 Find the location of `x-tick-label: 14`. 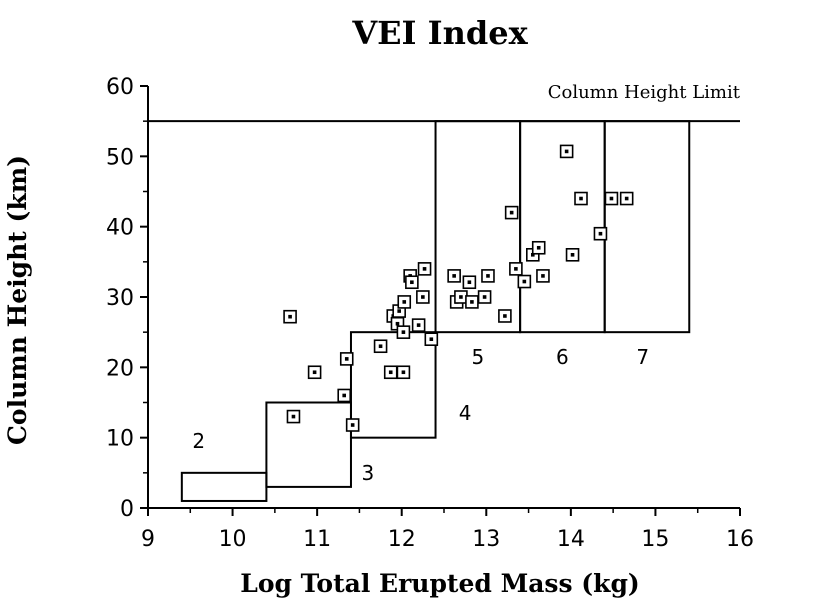

x-tick-label: 14 is located at coordinates (571, 539).